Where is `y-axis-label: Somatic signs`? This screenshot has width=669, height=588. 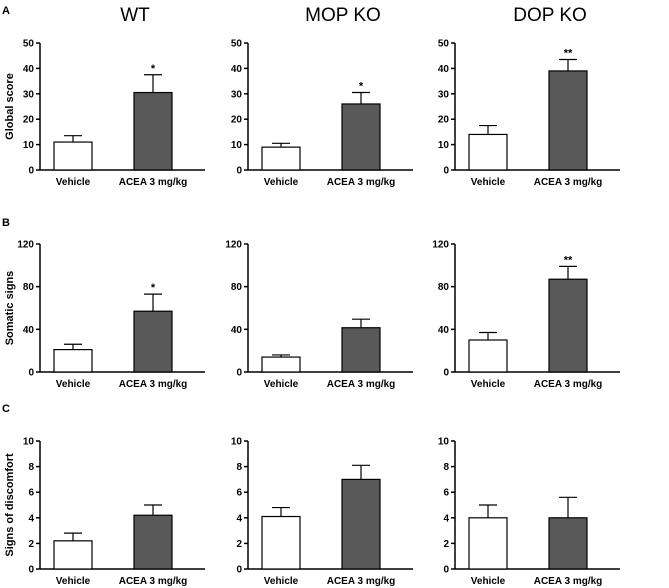
y-axis-label: Somatic signs is located at coordinates (10, 308).